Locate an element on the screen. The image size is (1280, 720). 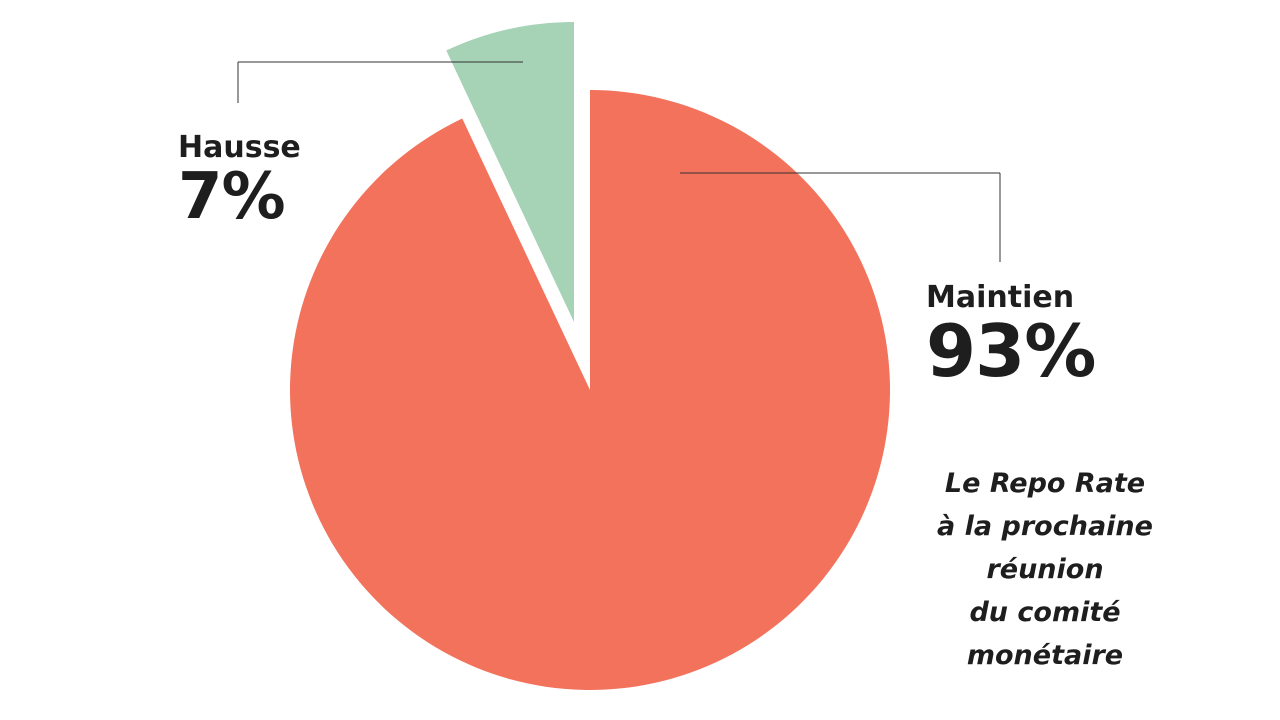
maintien-label-name: Maintien is located at coordinates (1000, 297).